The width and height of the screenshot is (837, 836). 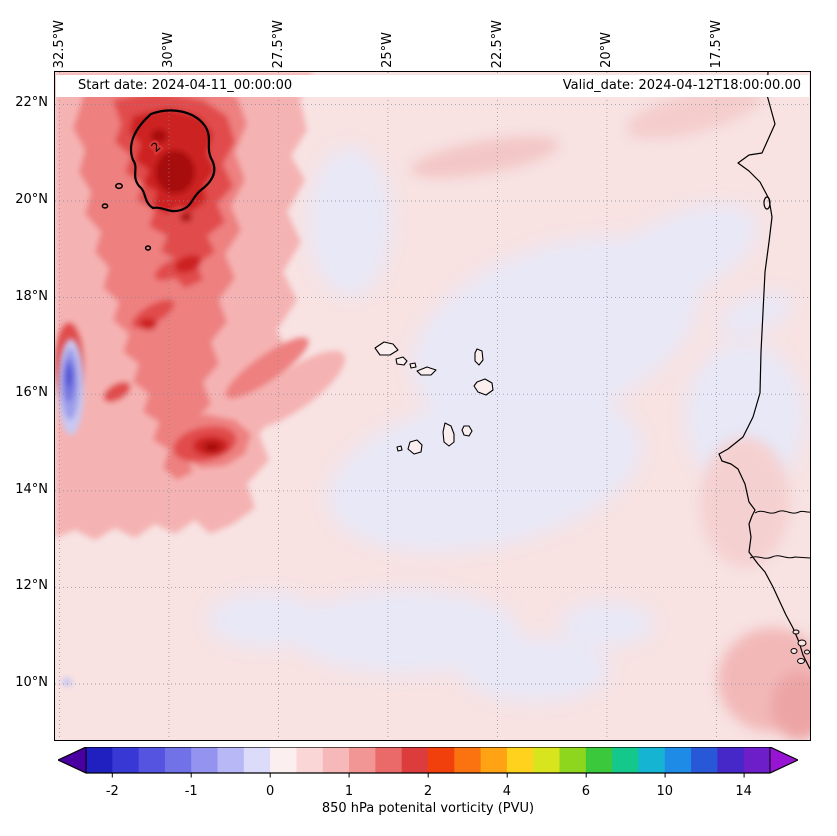 What do you see at coordinates (349, 791) in the screenshot?
I see `cbar-tick-1: 1` at bounding box center [349, 791].